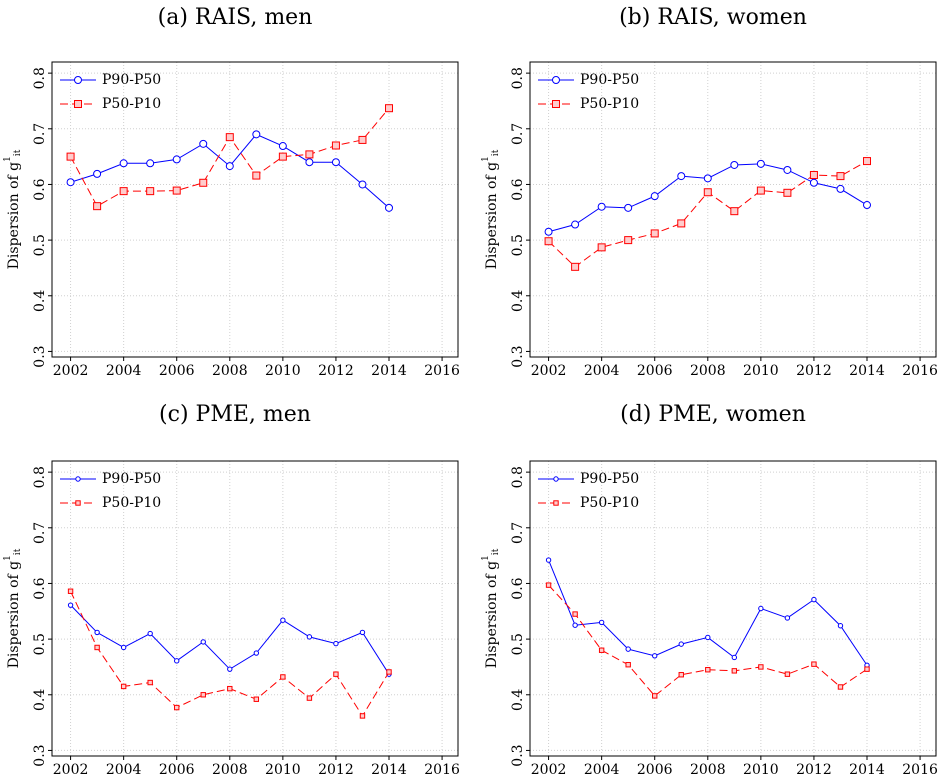 The width and height of the screenshot is (947, 779). What do you see at coordinates (235, 17) in the screenshot?
I see `panel-title: (a) RAIS, men` at bounding box center [235, 17].